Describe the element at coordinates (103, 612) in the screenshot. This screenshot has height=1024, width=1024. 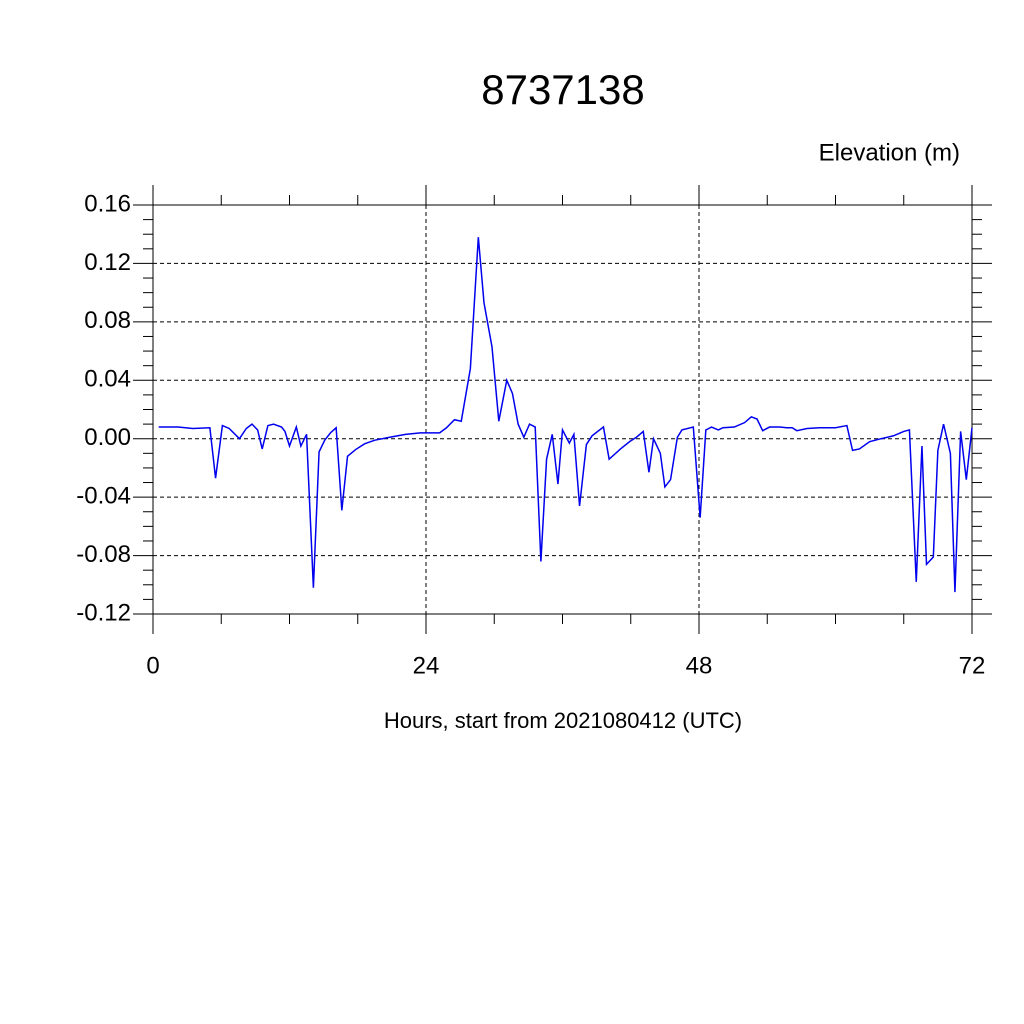
I see `y-tick-label: -0.12` at that location.